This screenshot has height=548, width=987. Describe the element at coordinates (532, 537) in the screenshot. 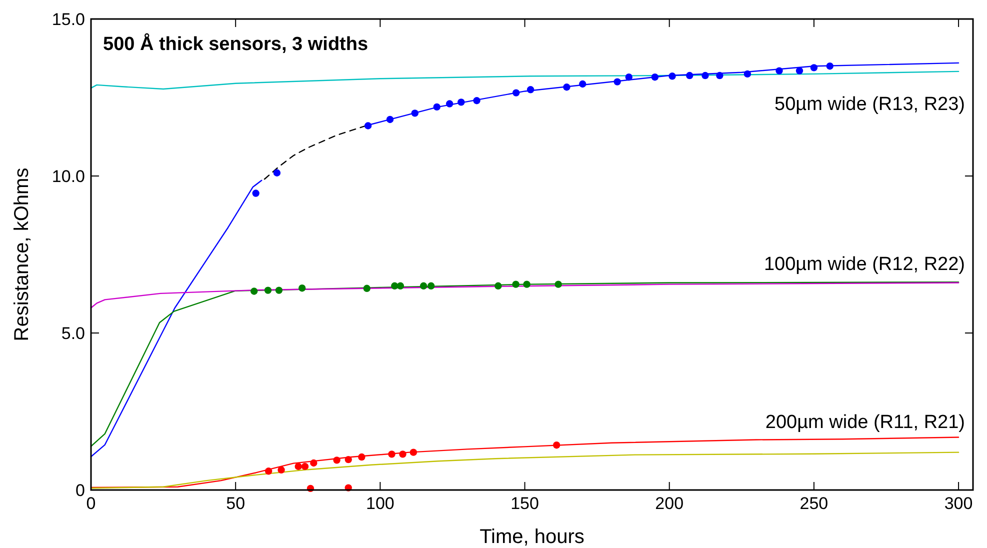

I see `x-axis-title: Time, hours` at that location.